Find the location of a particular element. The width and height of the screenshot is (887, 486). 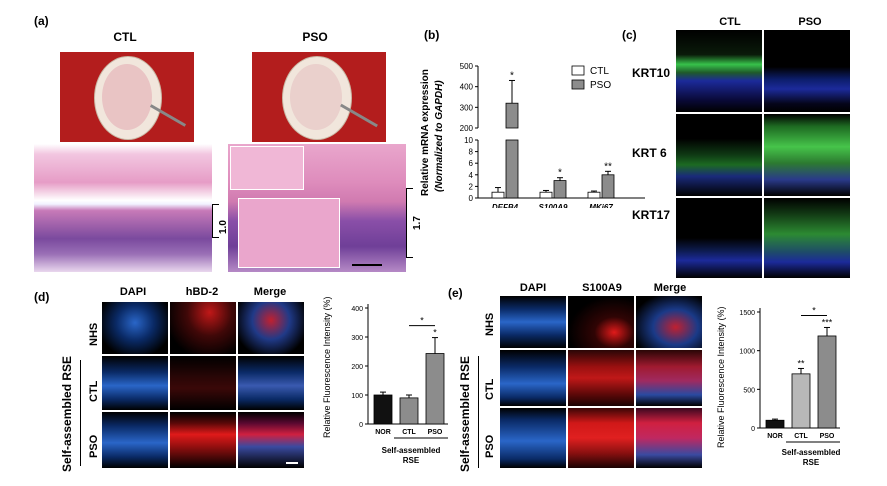

significance: *** is located at coordinates (827, 322).